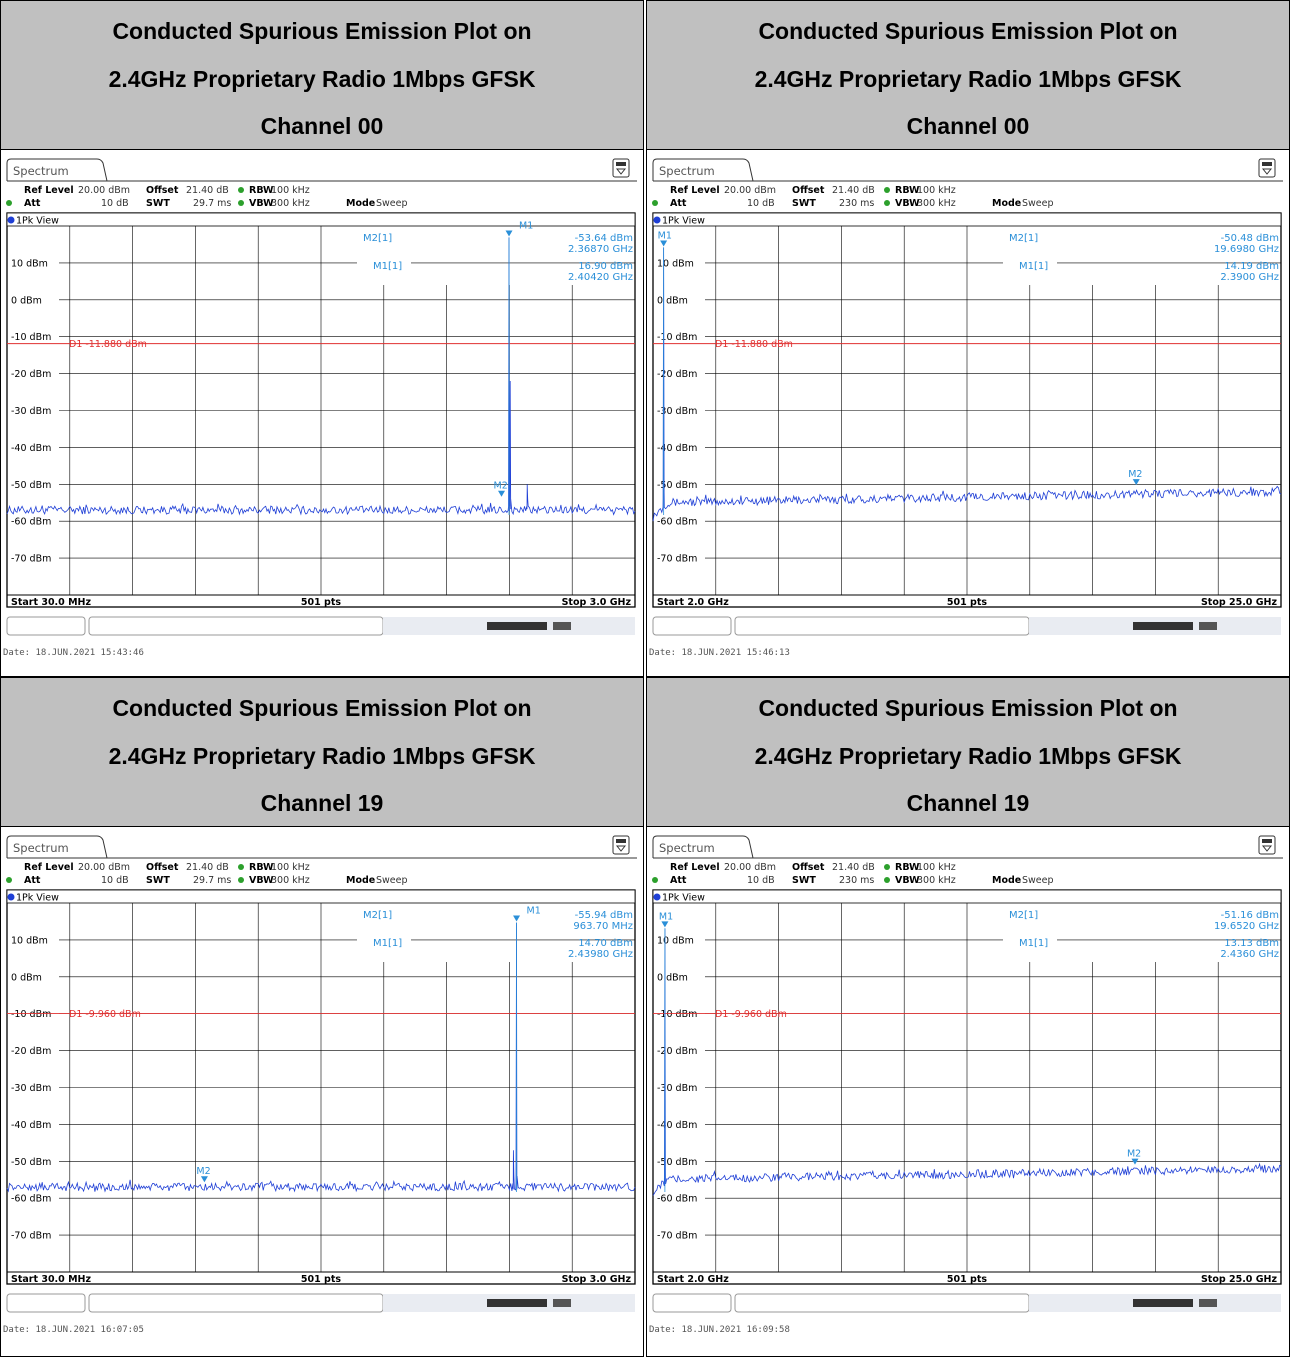 The width and height of the screenshot is (1293, 1357). I want to click on status-bar, so click(966, 626).